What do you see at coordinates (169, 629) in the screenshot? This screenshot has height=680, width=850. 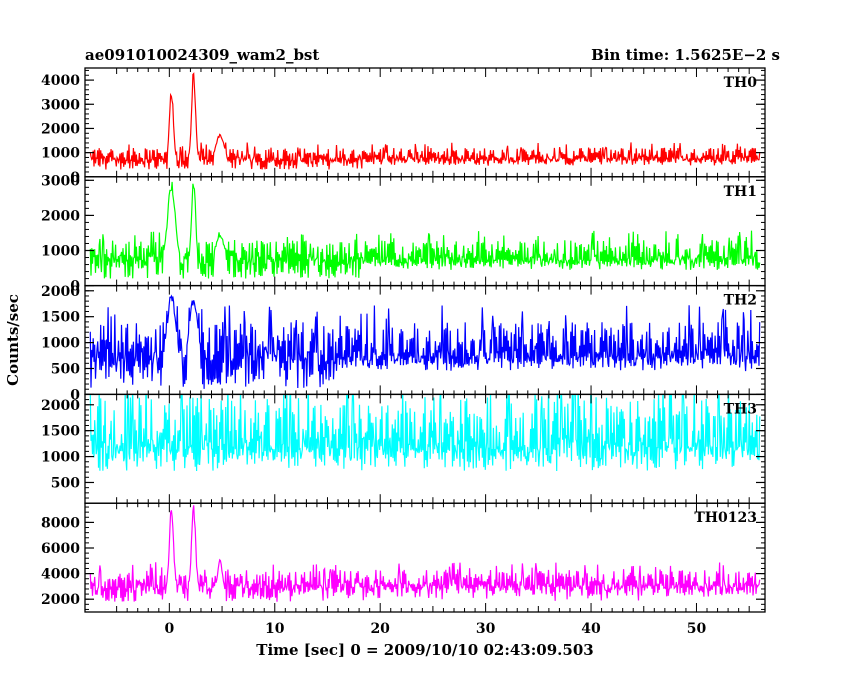 I see `x-tick-label: 0` at bounding box center [169, 629].